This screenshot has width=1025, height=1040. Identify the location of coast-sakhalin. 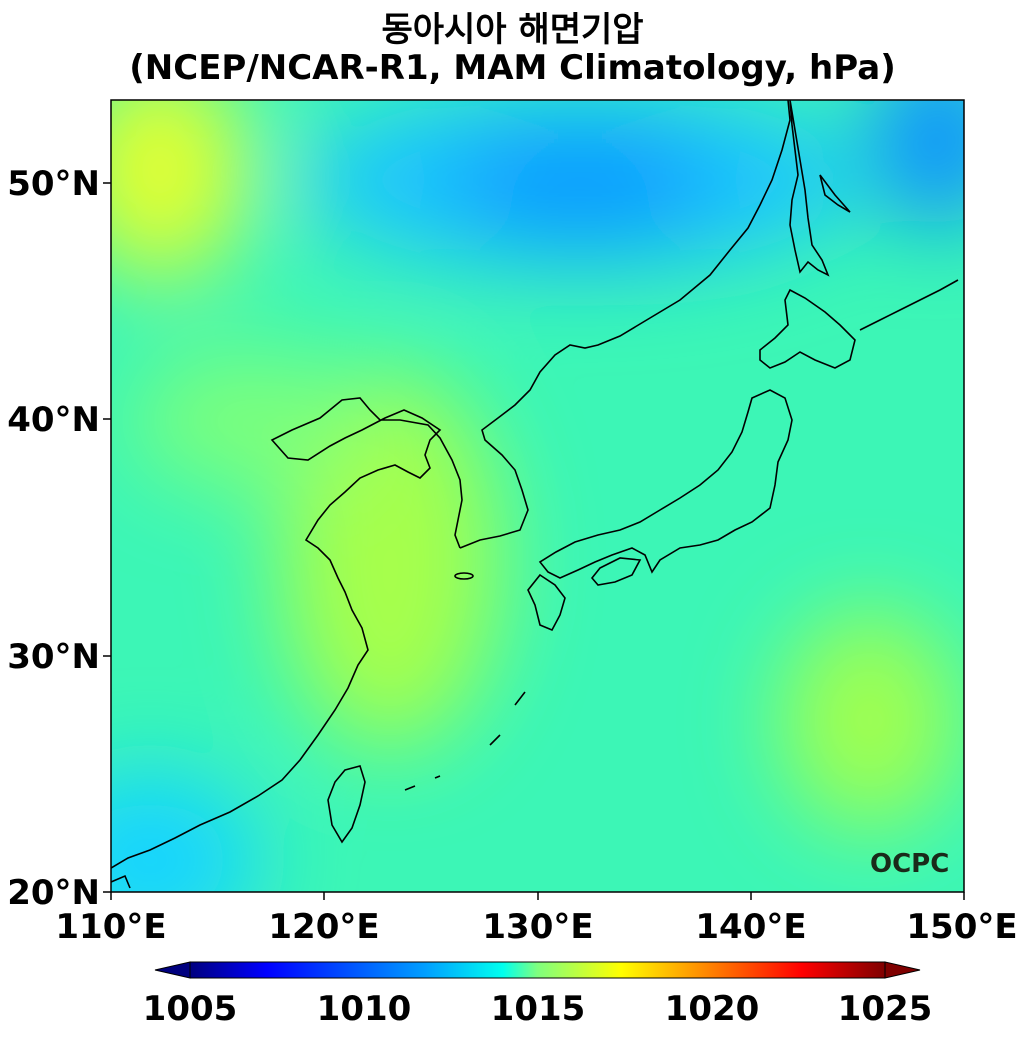
(809, 188).